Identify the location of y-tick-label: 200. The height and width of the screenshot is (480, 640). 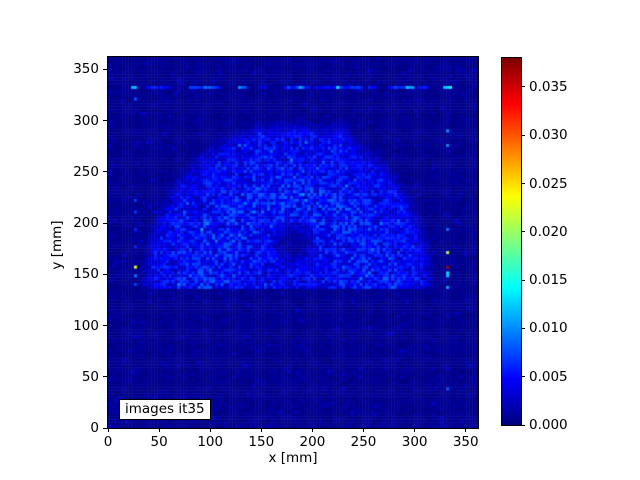
(86, 223).